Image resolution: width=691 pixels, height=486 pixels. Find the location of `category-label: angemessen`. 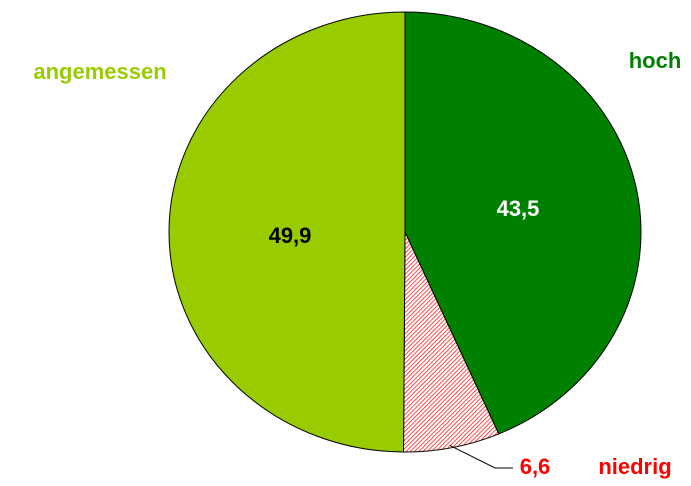

category-label: angemessen is located at coordinates (99, 71).